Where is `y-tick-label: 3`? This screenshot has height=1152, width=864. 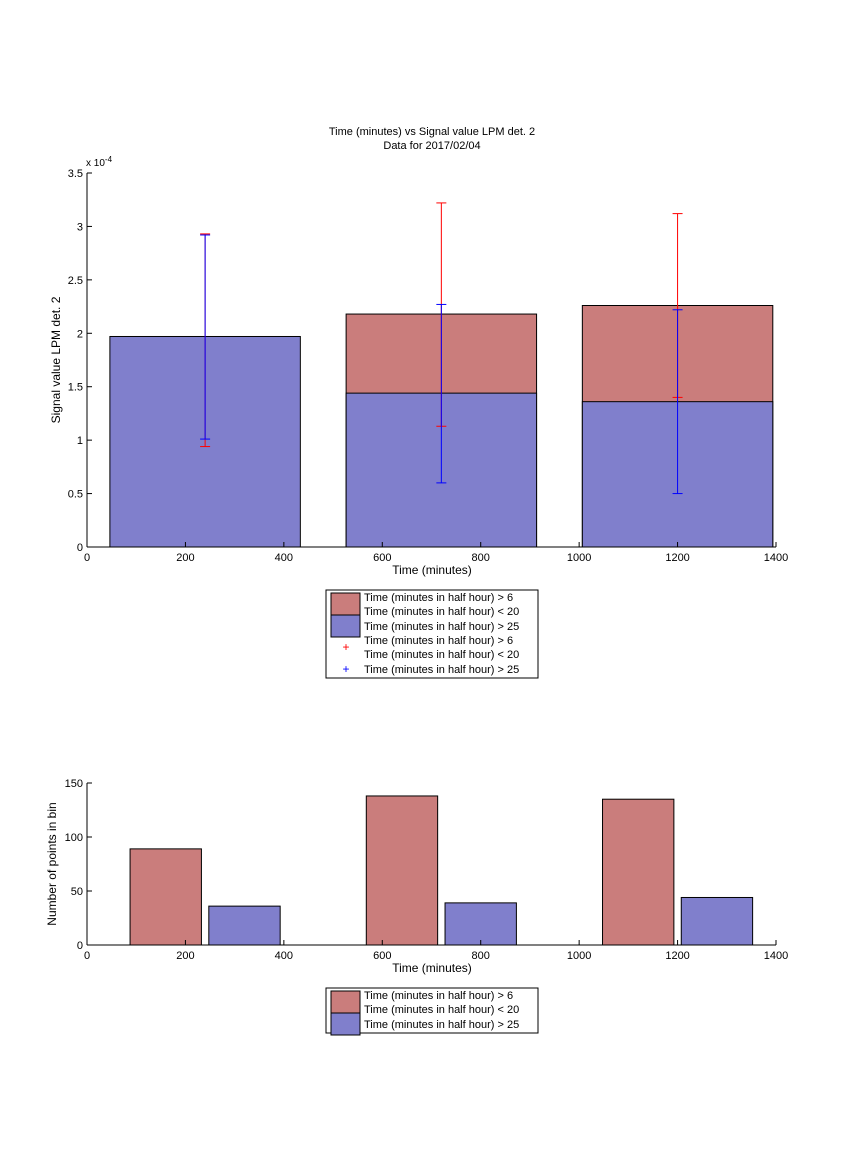
y-tick-label: 3 is located at coordinates (80, 227).